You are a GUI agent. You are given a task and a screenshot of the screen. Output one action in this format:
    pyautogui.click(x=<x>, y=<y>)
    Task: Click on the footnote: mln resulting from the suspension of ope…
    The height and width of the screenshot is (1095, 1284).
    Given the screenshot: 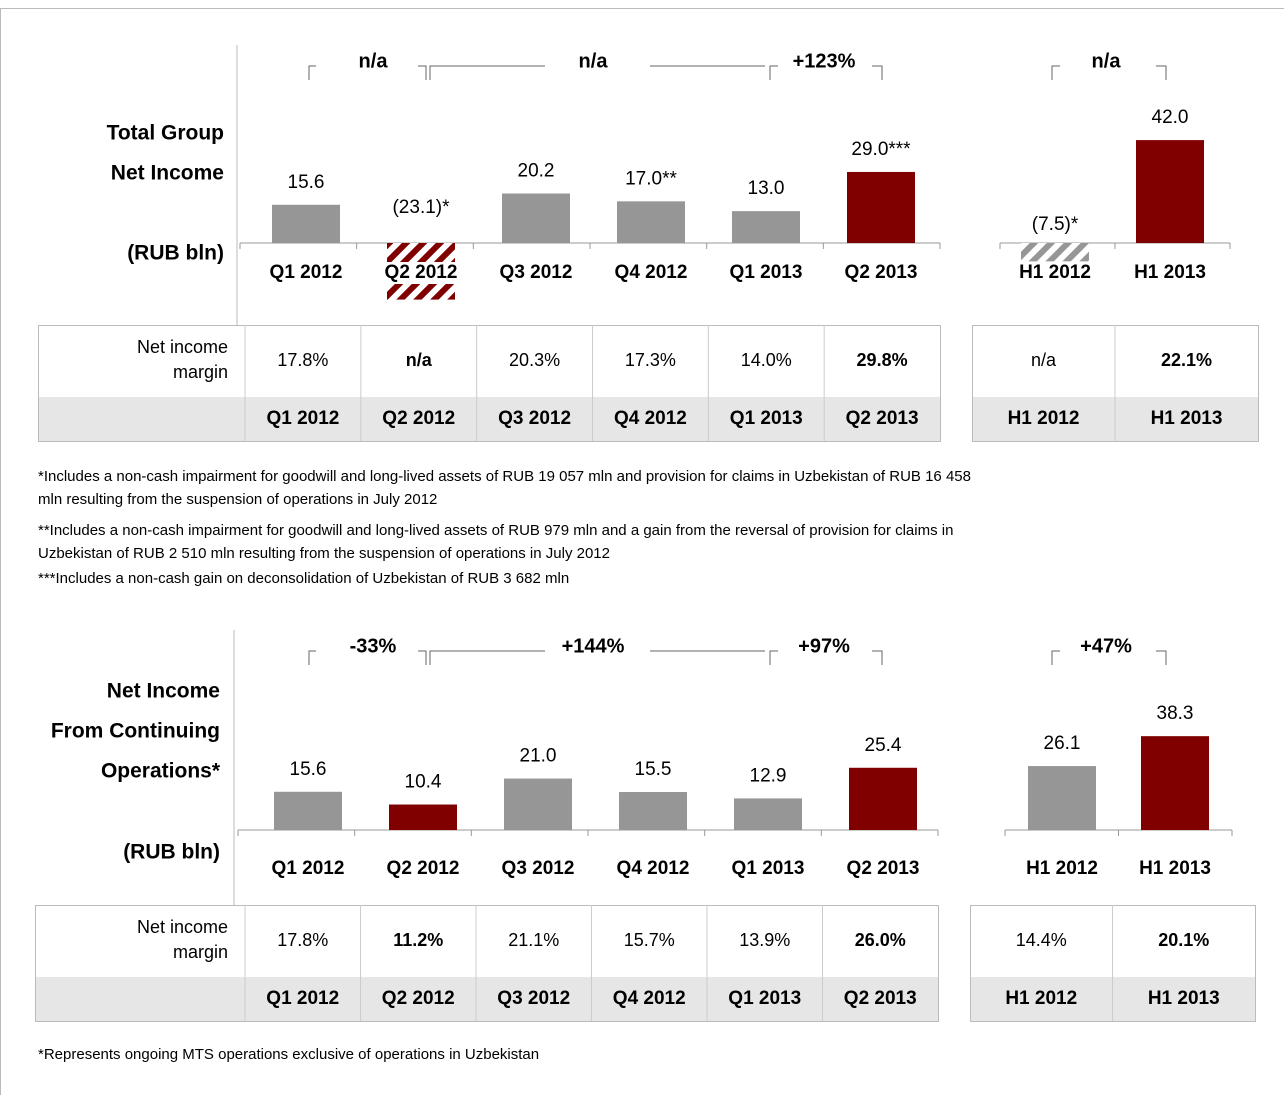 What is the action you would take?
    pyautogui.click(x=237, y=499)
    